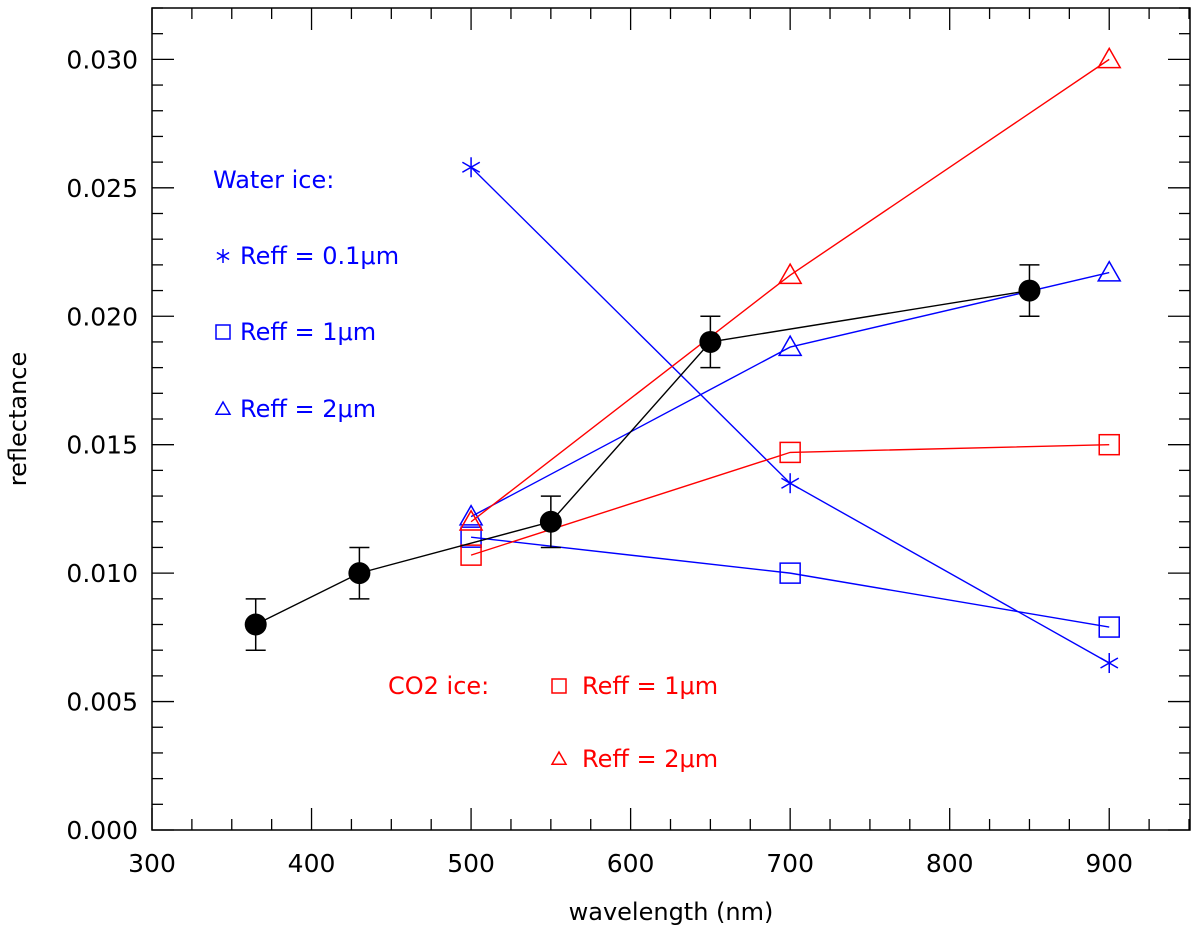 This screenshot has width=1200, height=933. I want to click on legend-water-item-1: Reff = 1μm, so click(308, 332).